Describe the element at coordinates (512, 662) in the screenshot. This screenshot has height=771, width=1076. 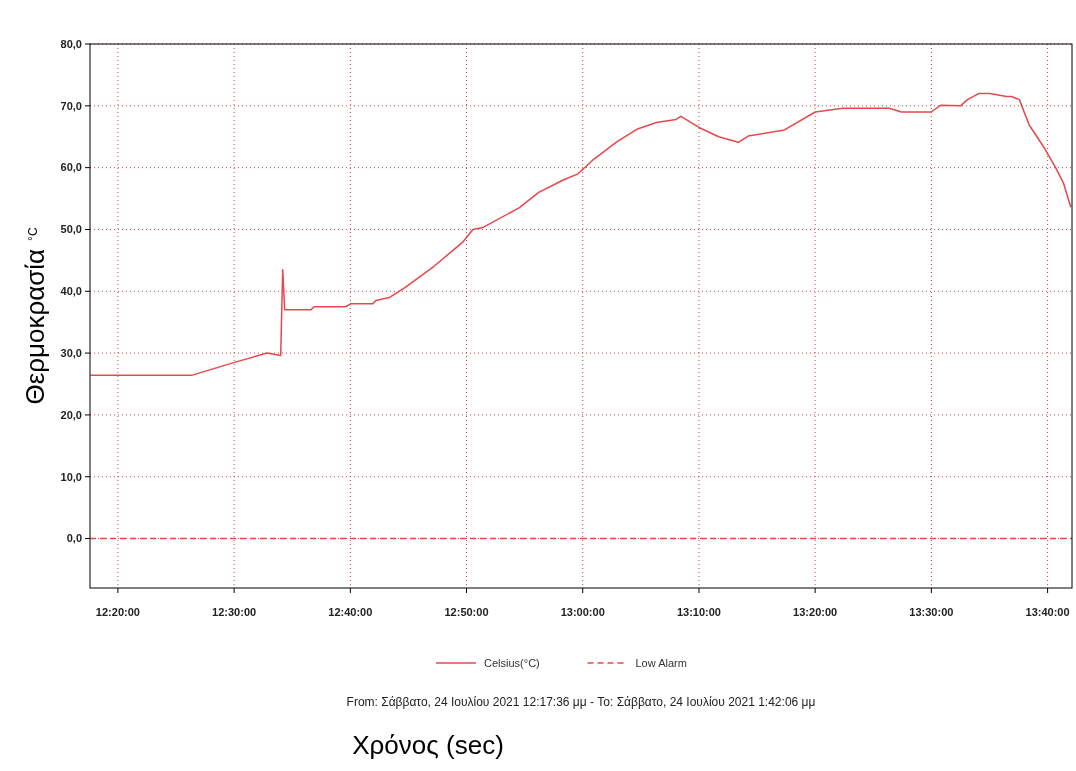
I see `legend-label: Celsius(°C)` at that location.